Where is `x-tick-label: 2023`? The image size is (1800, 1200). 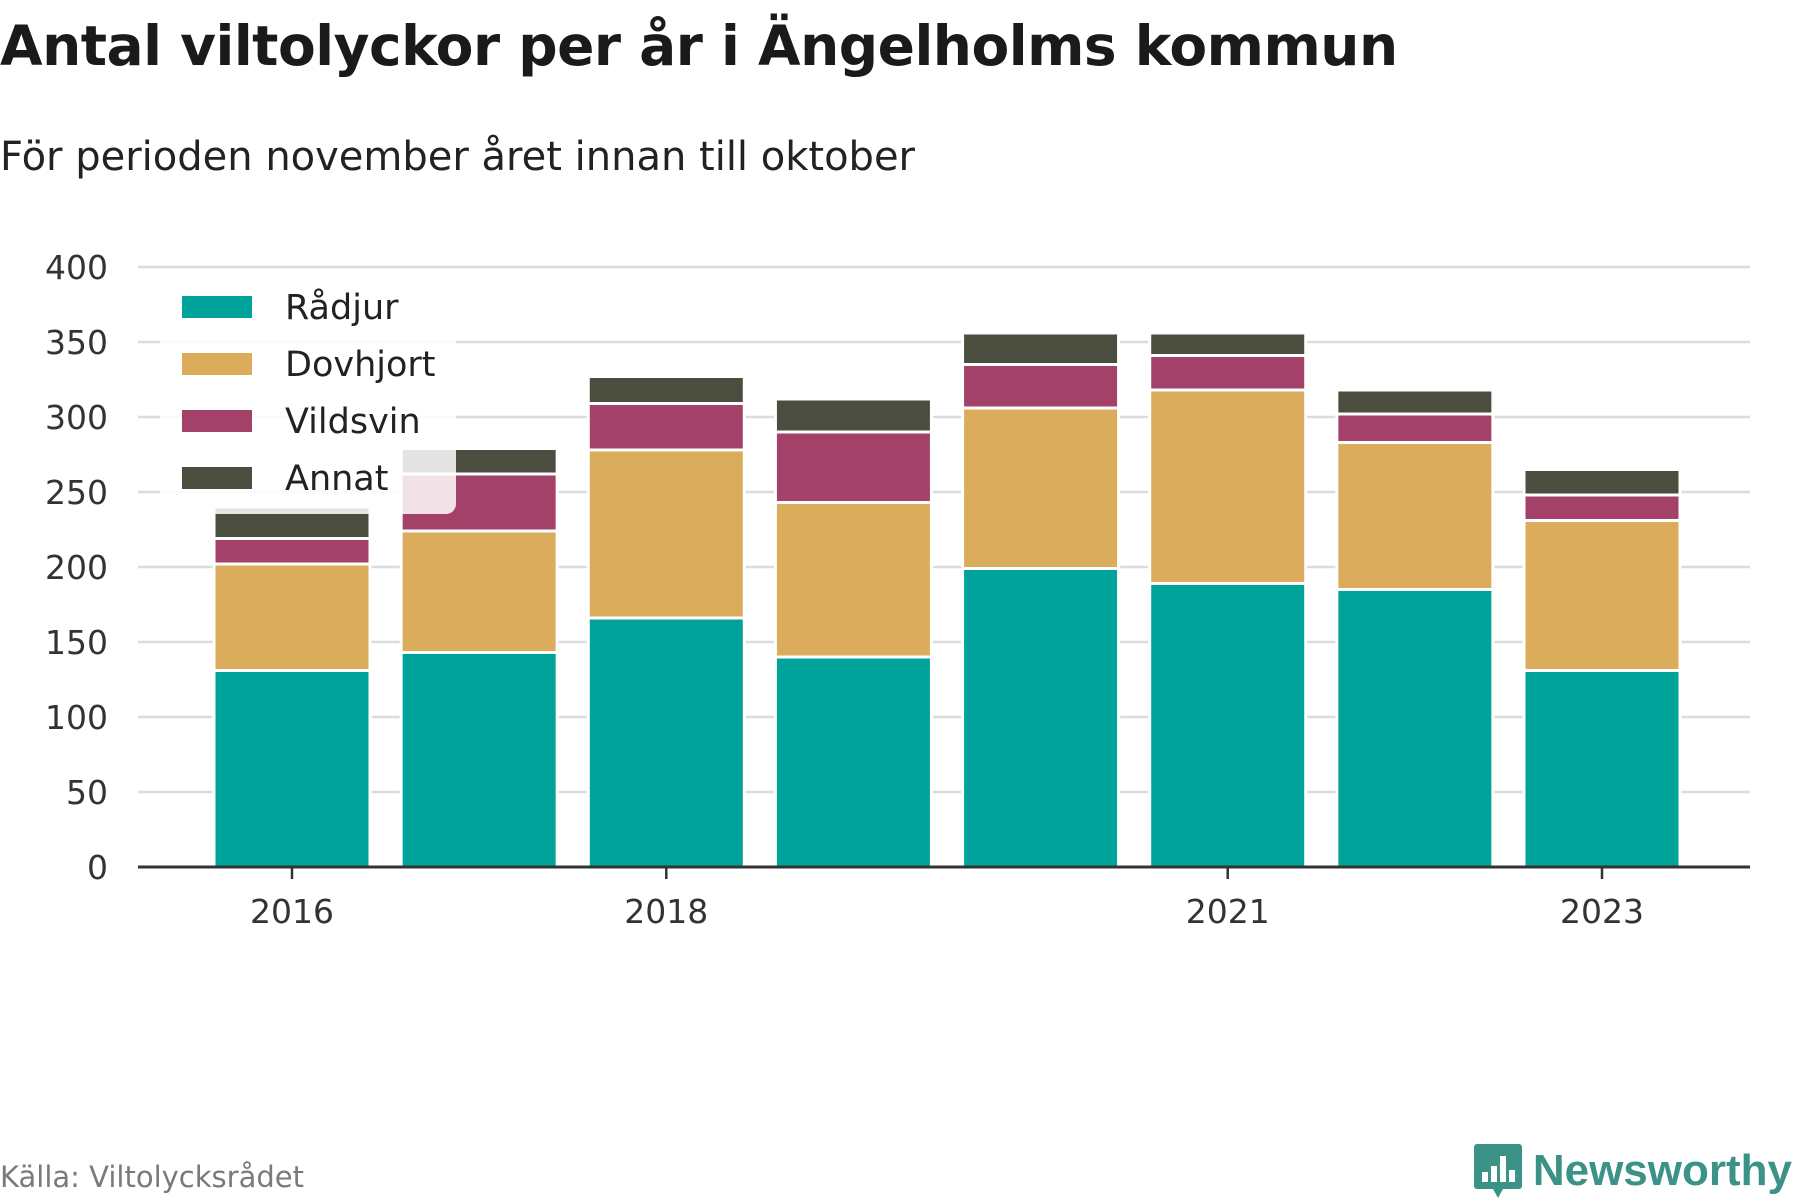 x-tick-label: 2023 is located at coordinates (1602, 911).